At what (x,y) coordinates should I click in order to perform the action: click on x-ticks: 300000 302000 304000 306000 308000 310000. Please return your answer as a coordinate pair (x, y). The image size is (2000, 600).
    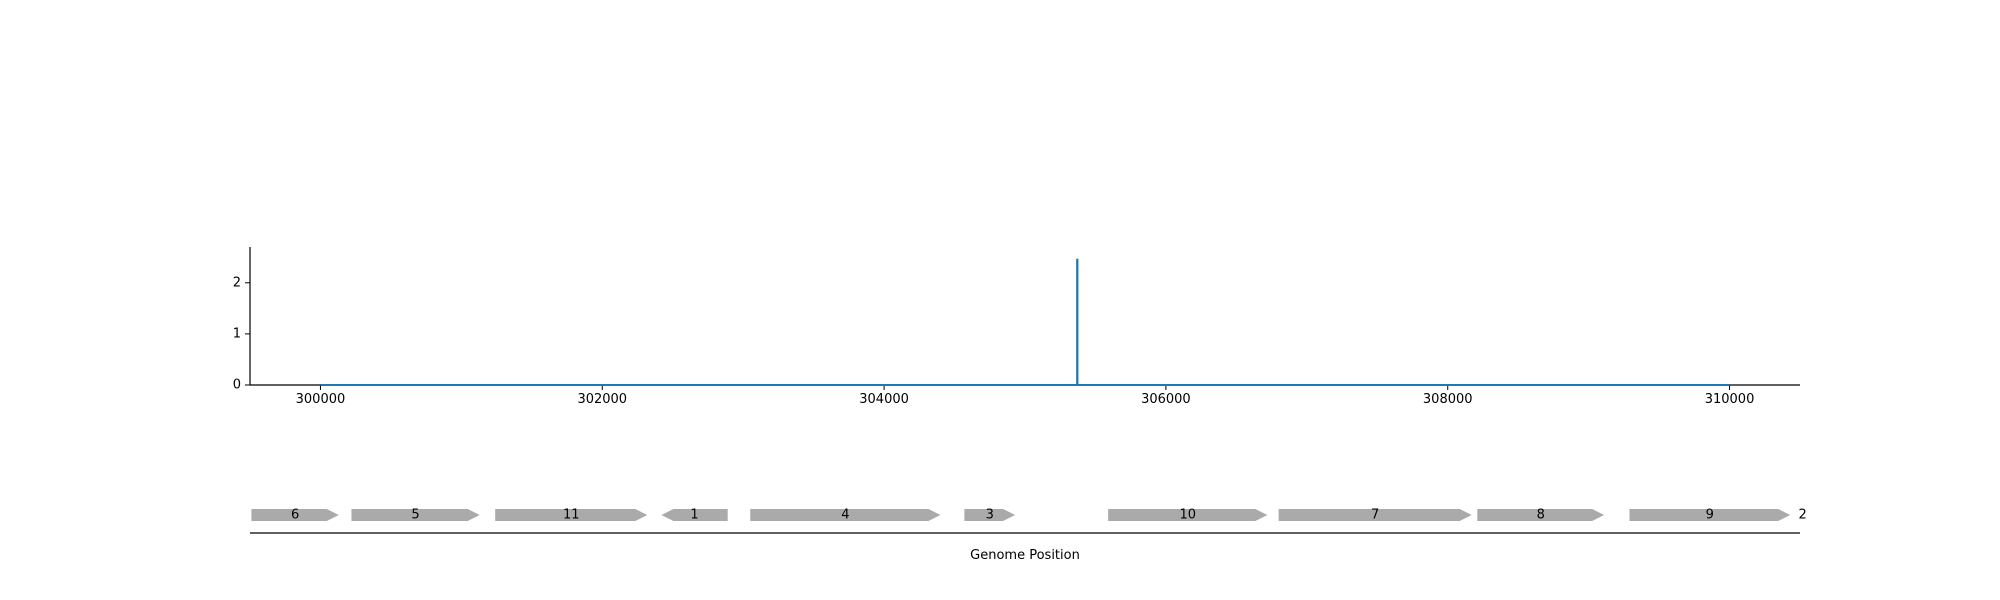
    Looking at the image, I should click on (1025, 396).